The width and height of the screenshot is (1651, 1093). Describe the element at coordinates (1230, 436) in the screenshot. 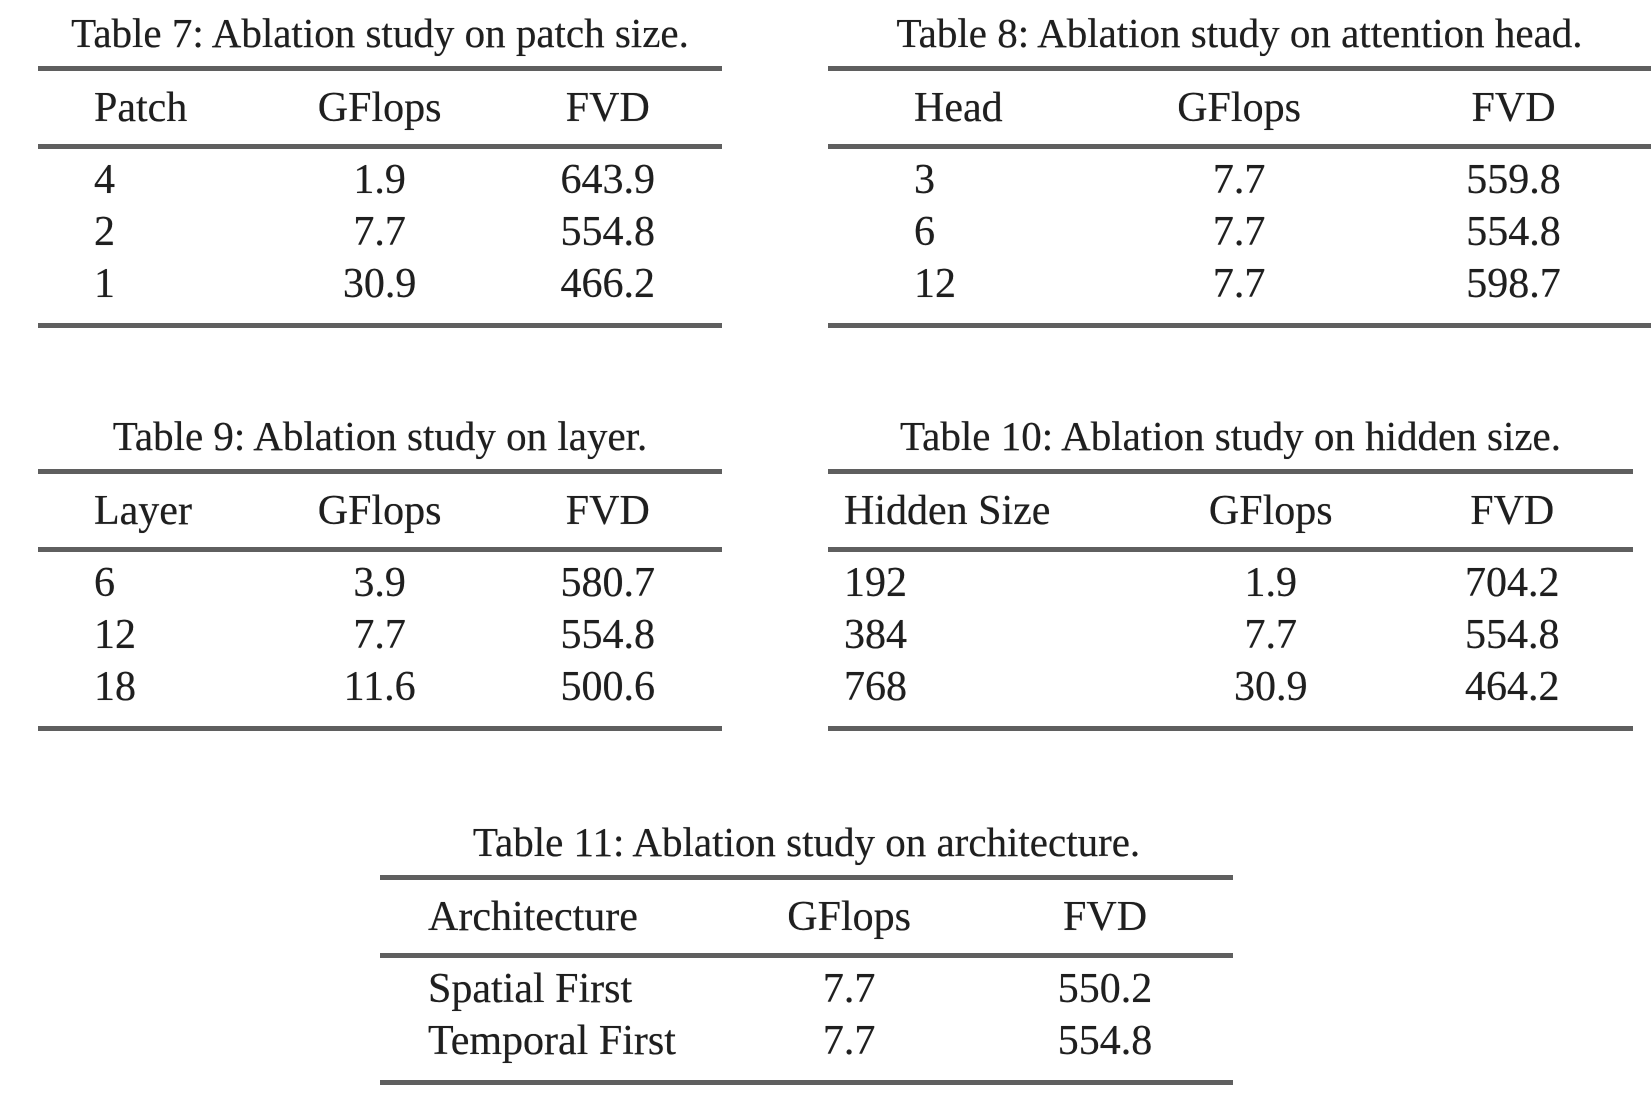

I see `table-10-caption: Table 10: Ablation study on hidden size.` at that location.